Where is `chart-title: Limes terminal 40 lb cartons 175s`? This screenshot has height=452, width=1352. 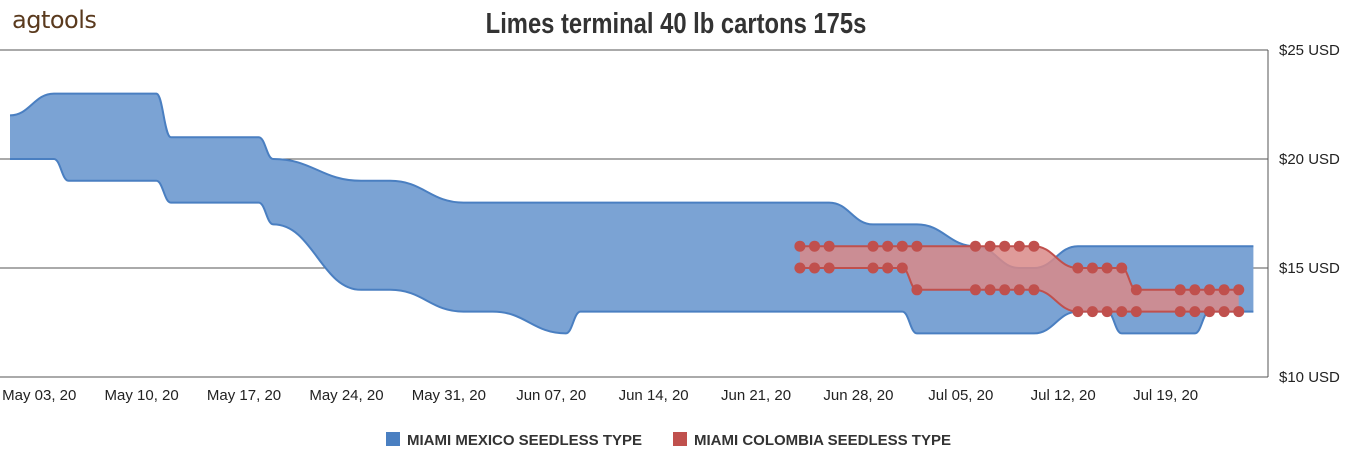
chart-title: Limes terminal 40 lb cartons 175s is located at coordinates (676, 24).